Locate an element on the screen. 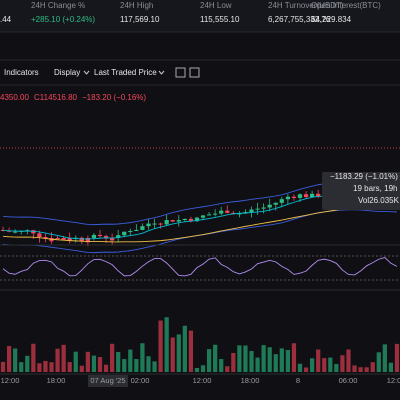 The height and width of the screenshot is (400, 400). stat-label: 24H Turnover(USDT) is located at coordinates (306, 5).